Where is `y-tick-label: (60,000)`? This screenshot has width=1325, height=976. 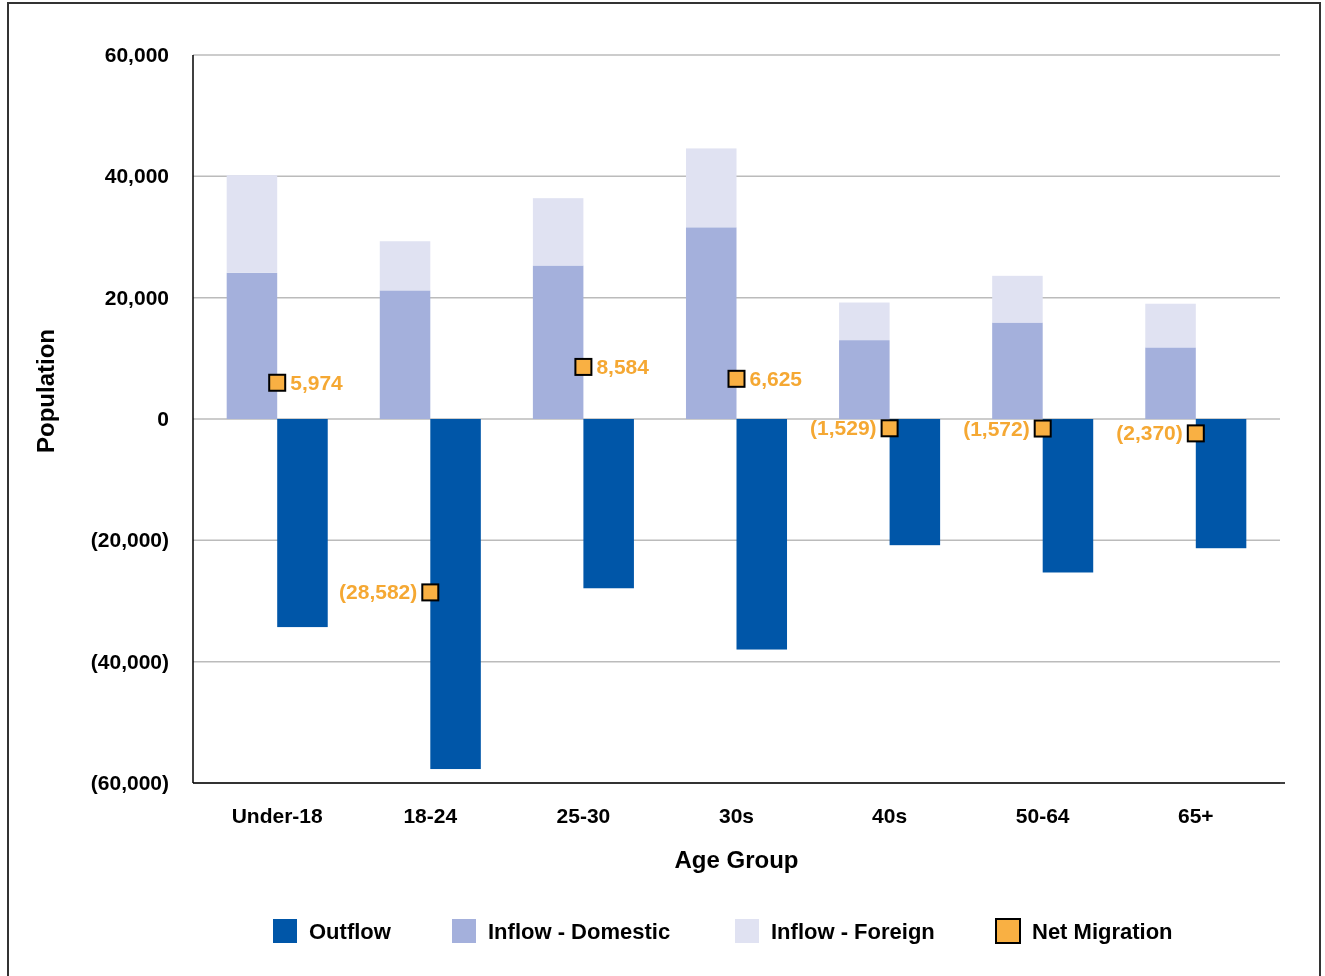
y-tick-label: (60,000) is located at coordinates (129, 782).